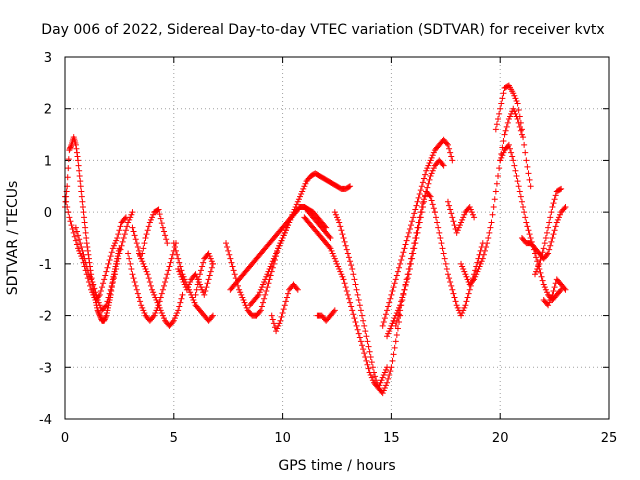  Describe the element at coordinates (548, 231) in the screenshot. I see `series-arc26` at that location.